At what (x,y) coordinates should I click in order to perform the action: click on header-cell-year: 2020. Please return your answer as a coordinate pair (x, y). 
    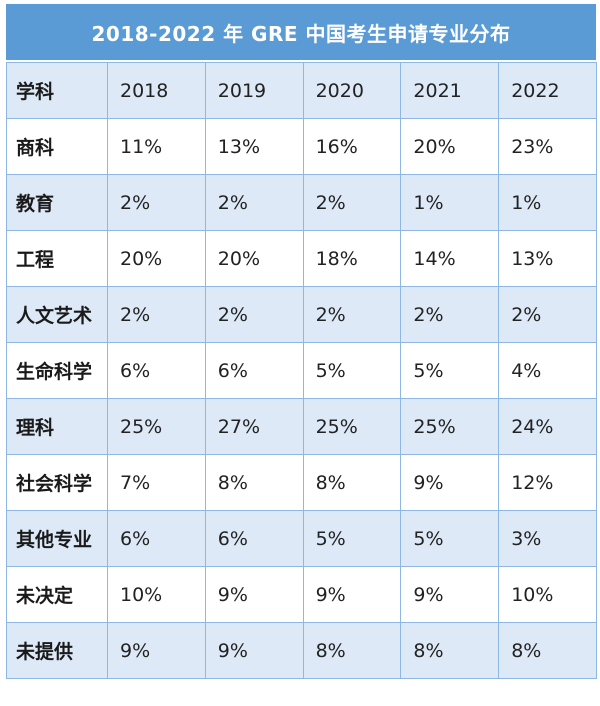
    Looking at the image, I should click on (352, 90).